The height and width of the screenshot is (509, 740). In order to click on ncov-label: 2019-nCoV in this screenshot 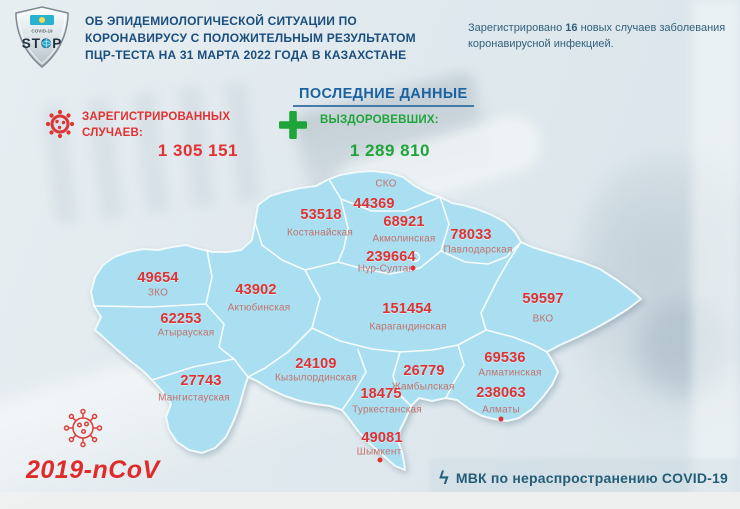, I will do `click(93, 470)`.